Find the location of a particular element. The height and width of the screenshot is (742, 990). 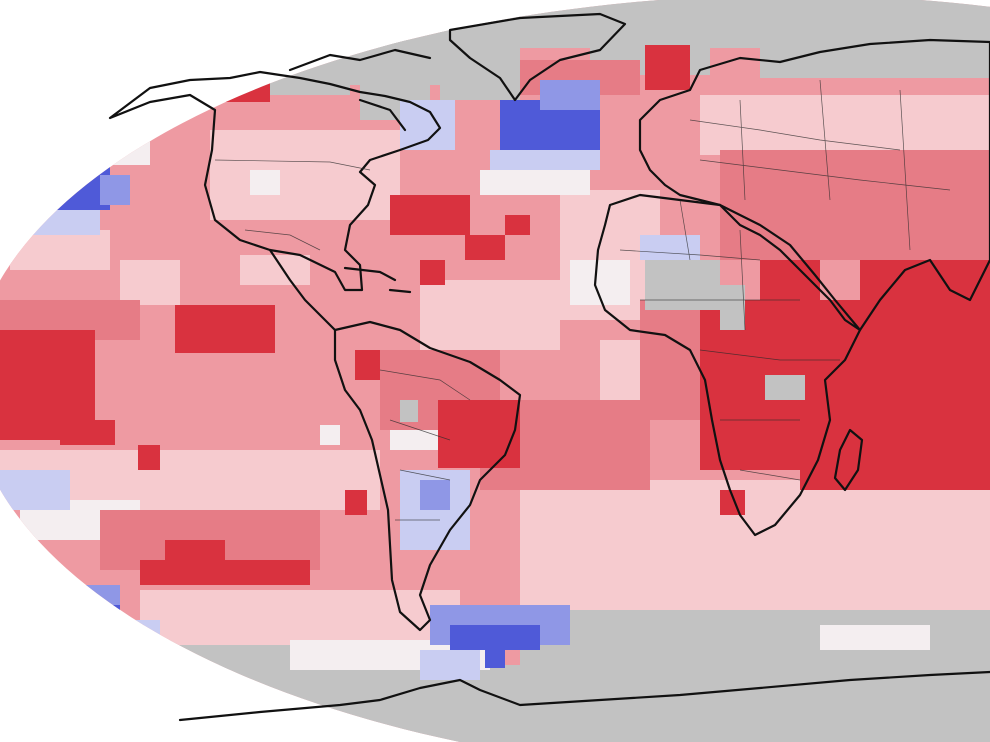

south-pacific-warm-band is located at coordinates (225, 572).